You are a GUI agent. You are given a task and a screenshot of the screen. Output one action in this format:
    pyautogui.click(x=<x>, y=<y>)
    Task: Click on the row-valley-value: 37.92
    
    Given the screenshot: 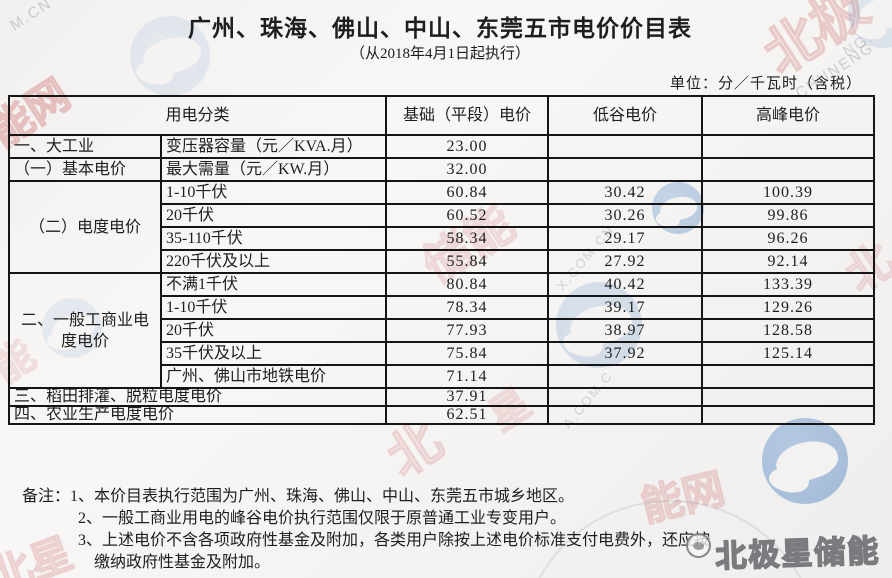 What is the action you would take?
    pyautogui.click(x=625, y=353)
    